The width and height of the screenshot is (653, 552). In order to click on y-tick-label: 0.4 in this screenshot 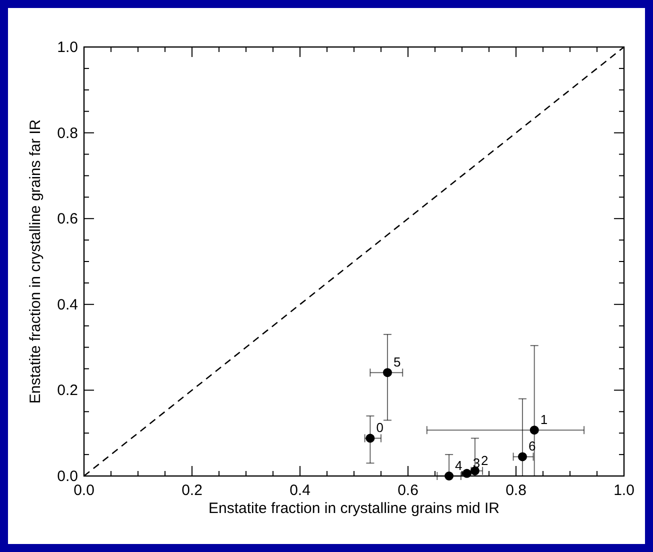, I will do `click(67, 305)`.